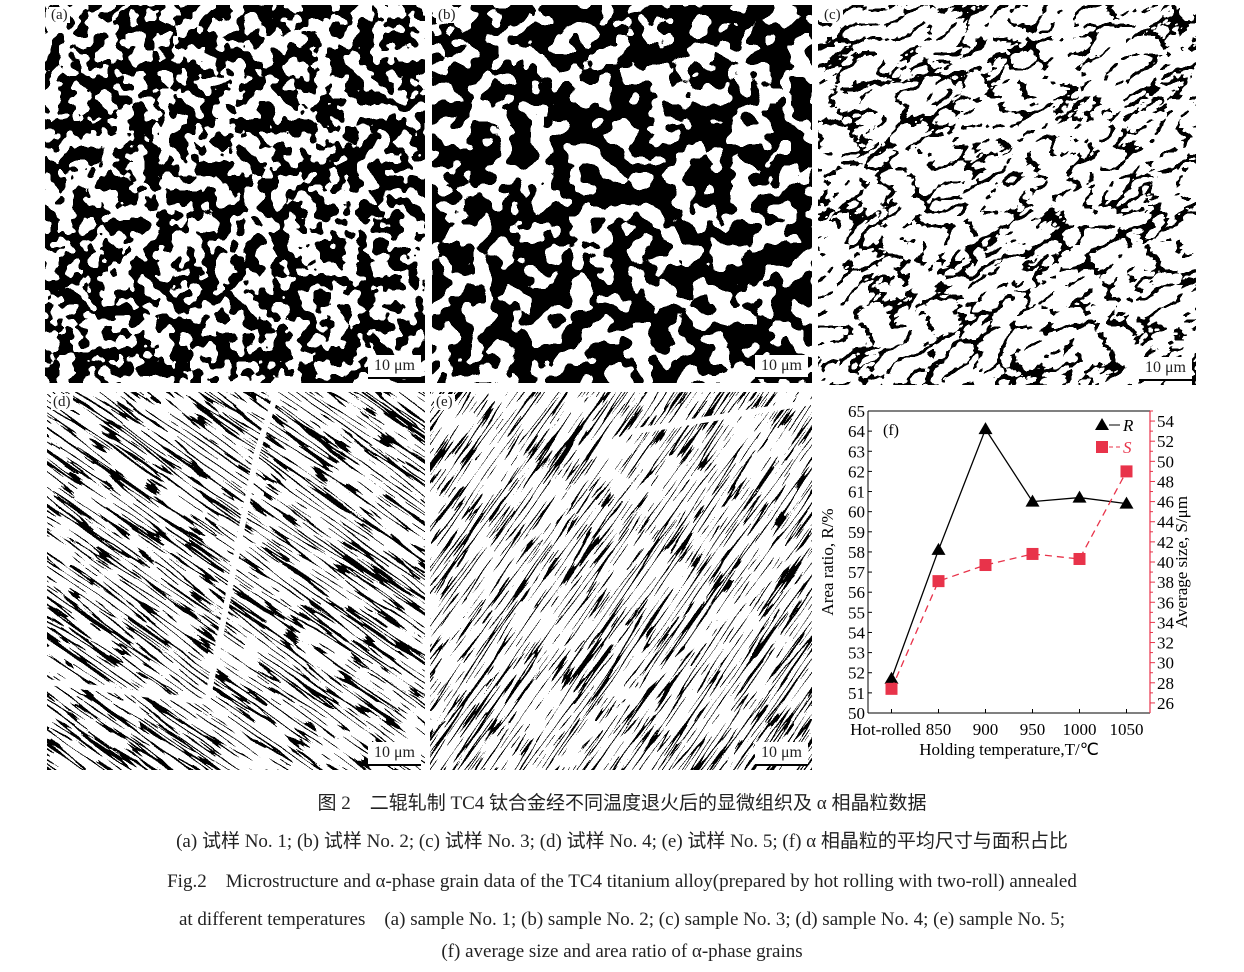 Image resolution: width=1244 pixels, height=972 pixels. Describe the element at coordinates (856, 512) in the screenshot. I see `y-tick-label: 60` at that location.